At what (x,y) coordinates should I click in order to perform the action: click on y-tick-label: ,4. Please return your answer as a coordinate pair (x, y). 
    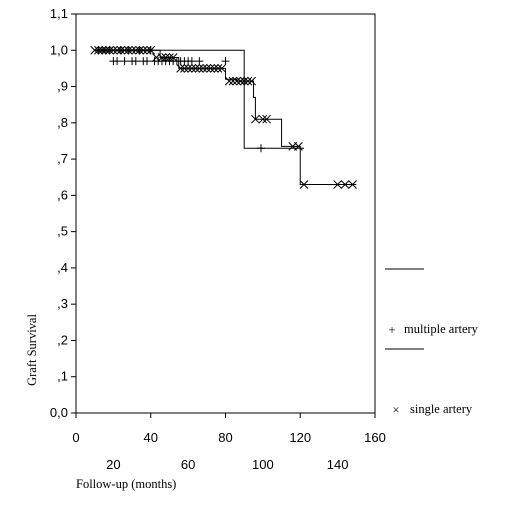
    Looking at the image, I should click on (62, 267).